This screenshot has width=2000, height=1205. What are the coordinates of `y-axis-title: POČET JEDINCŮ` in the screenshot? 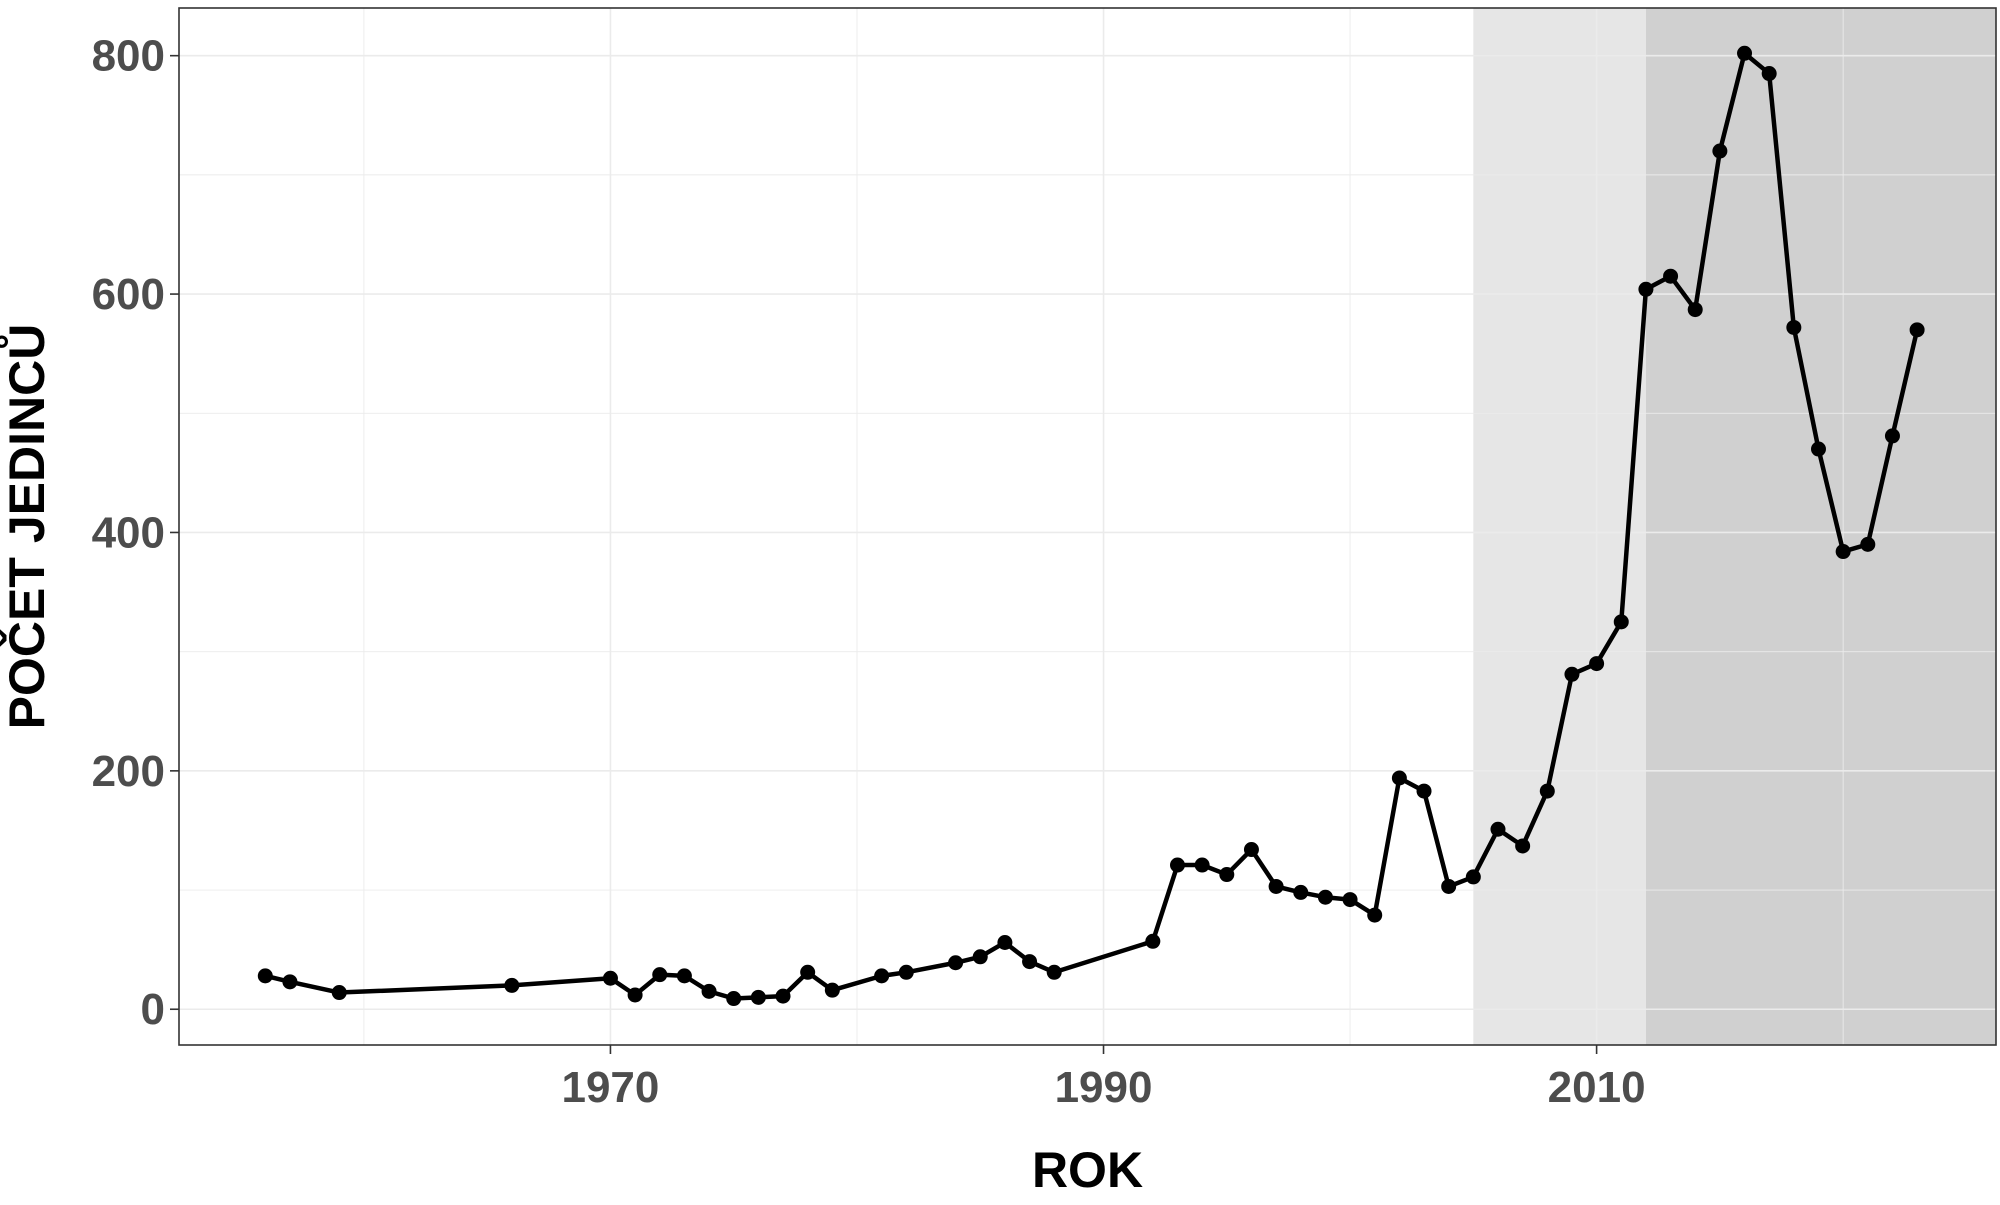 It's located at (27, 527).